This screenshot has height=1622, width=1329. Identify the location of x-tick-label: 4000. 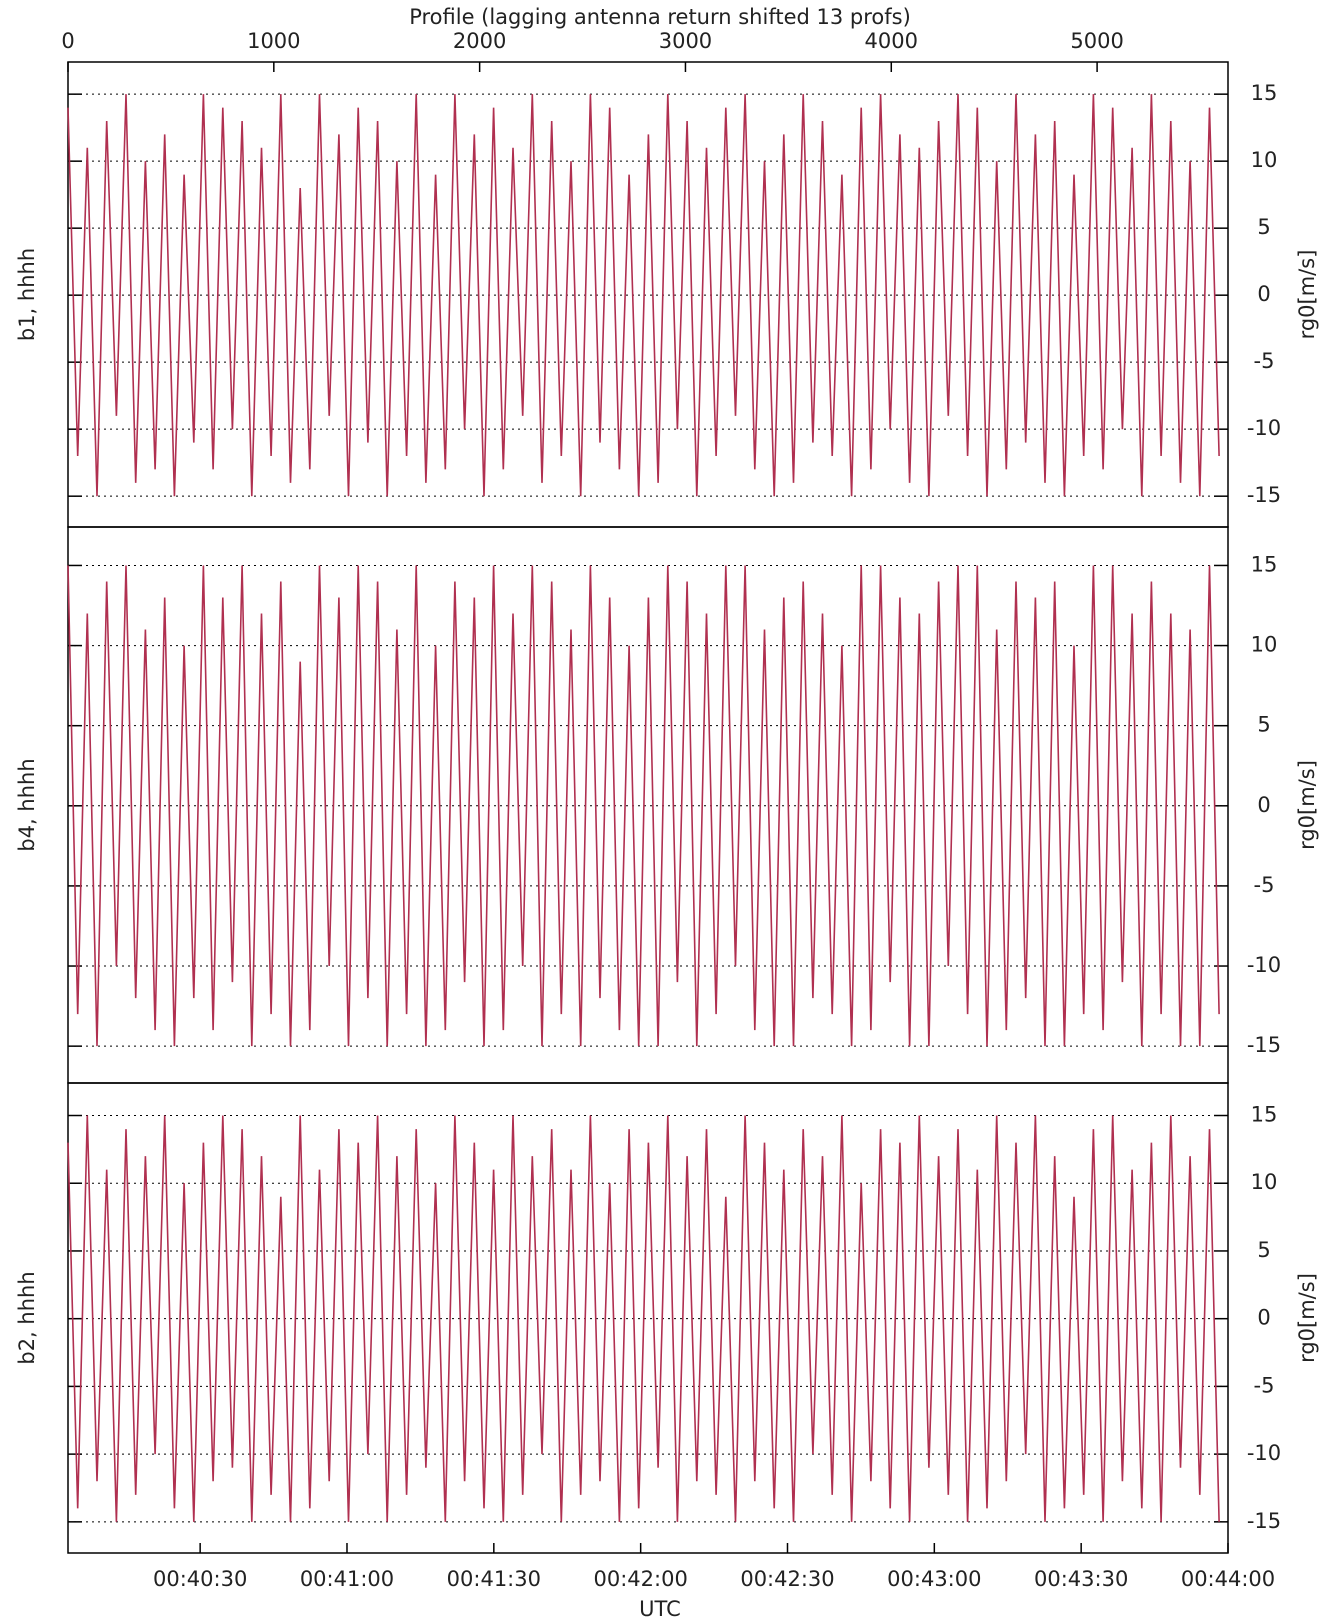
(891, 41).